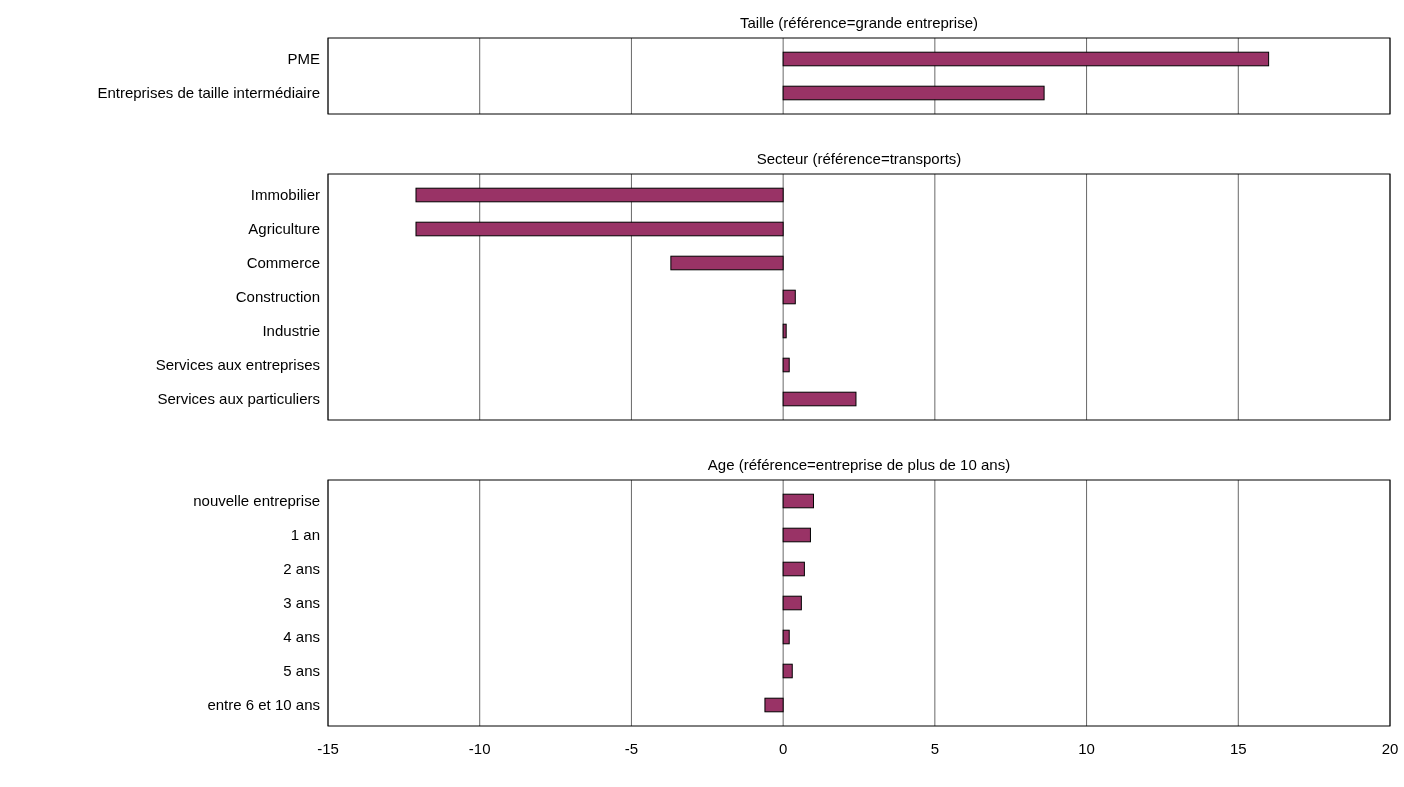 Image resolution: width=1404 pixels, height=787 pixels. Describe the element at coordinates (1390, 748) in the screenshot. I see `x-tick-label: 20` at that location.